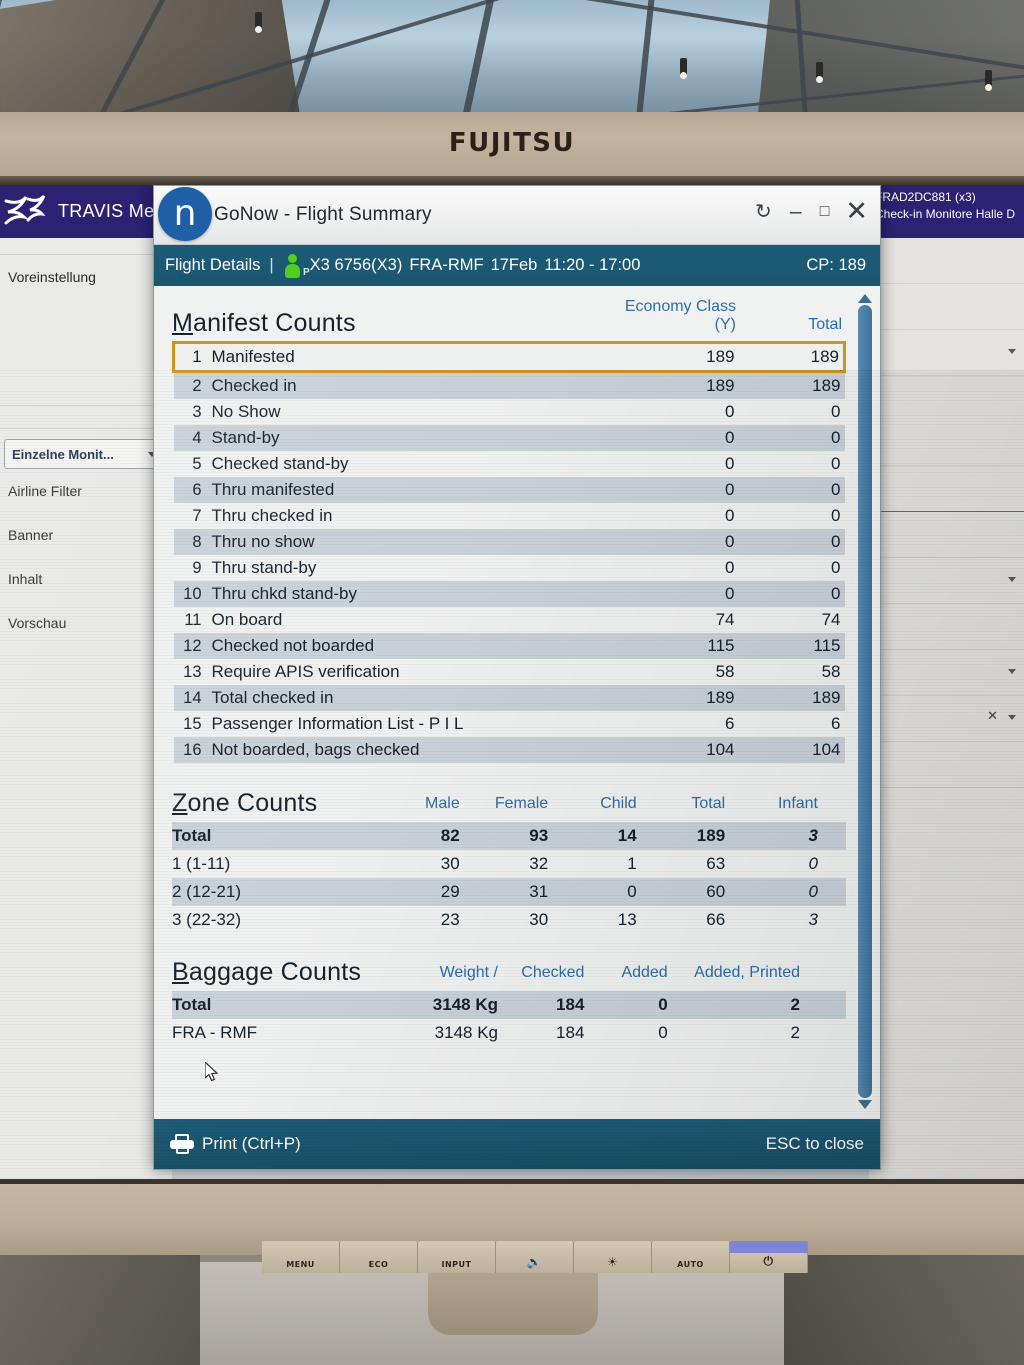  I want to click on zone-row-child: 1, so click(632, 863).